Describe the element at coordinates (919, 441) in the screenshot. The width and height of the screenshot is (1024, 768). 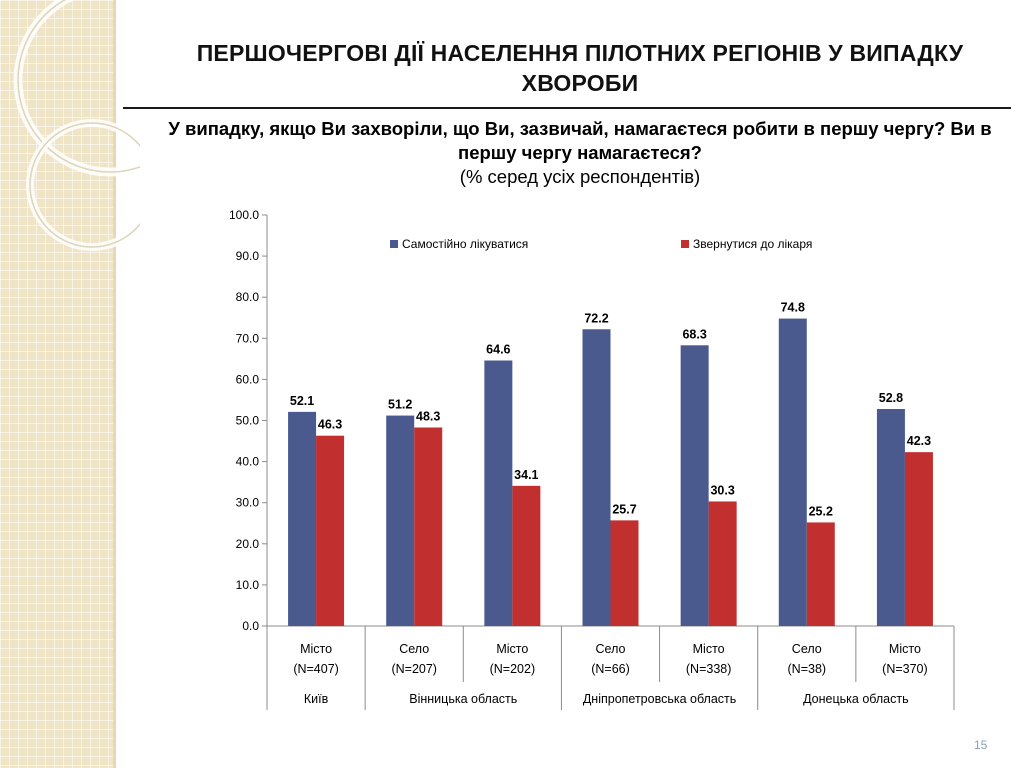
I see `data-label: 42.3` at that location.